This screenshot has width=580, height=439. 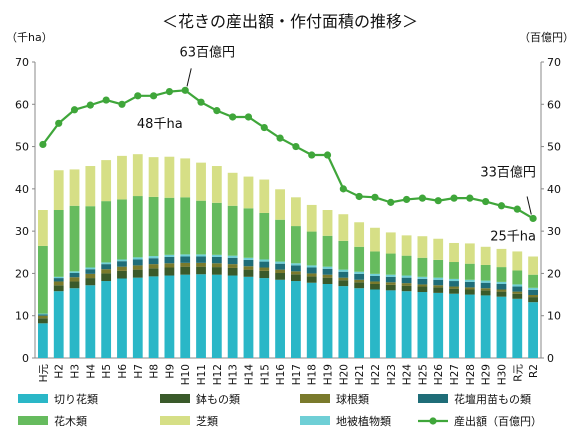 What do you see at coordinates (91, 371) in the screenshot?
I see `x-tick-label: H4` at bounding box center [91, 371].